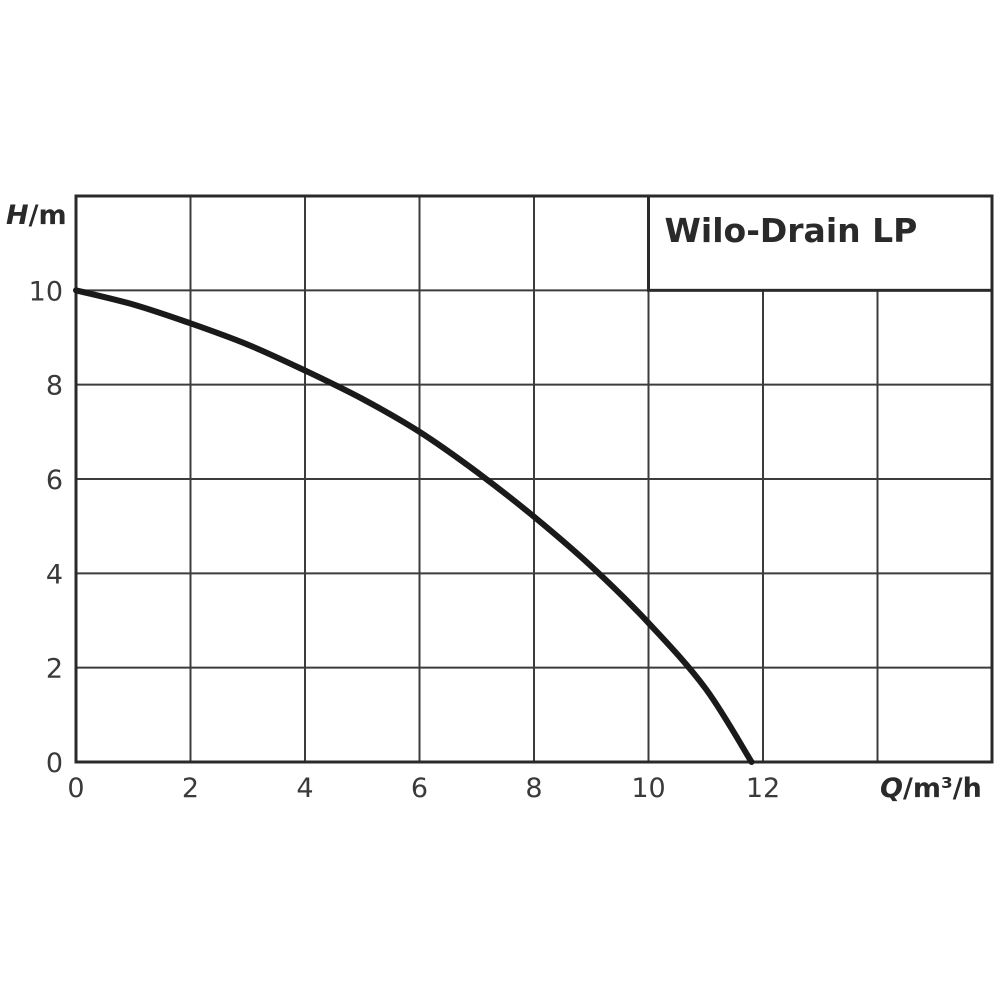 This screenshot has height=1000, width=1000. Describe the element at coordinates (46, 291) in the screenshot. I see `y-tick-label: 10` at that location.